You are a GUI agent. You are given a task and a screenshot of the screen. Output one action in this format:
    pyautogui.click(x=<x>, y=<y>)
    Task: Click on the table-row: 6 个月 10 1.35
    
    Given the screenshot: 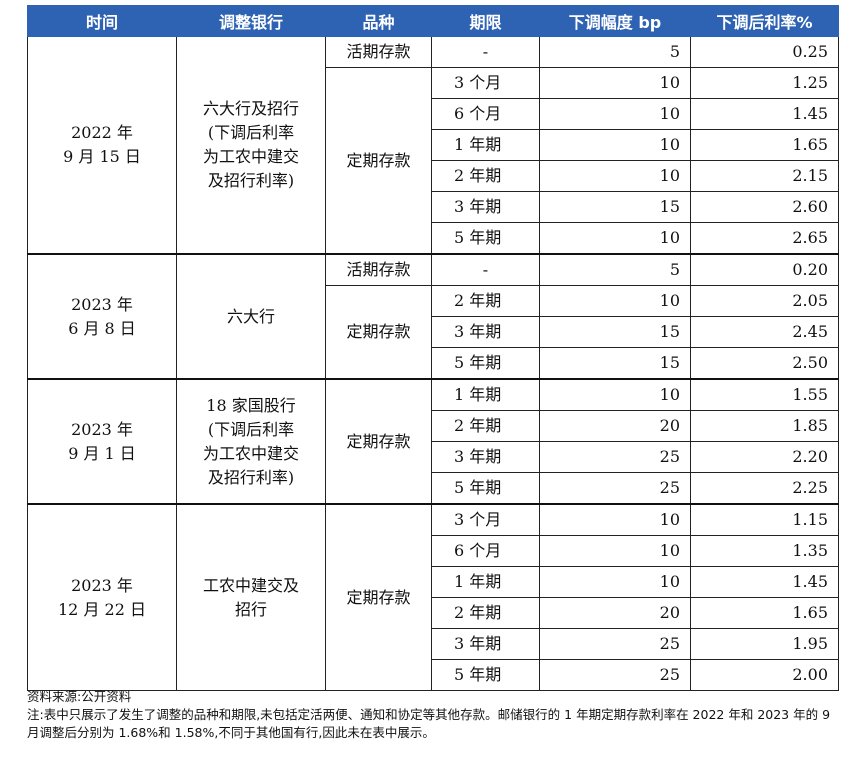 What is the action you would take?
    pyautogui.click(x=433, y=551)
    